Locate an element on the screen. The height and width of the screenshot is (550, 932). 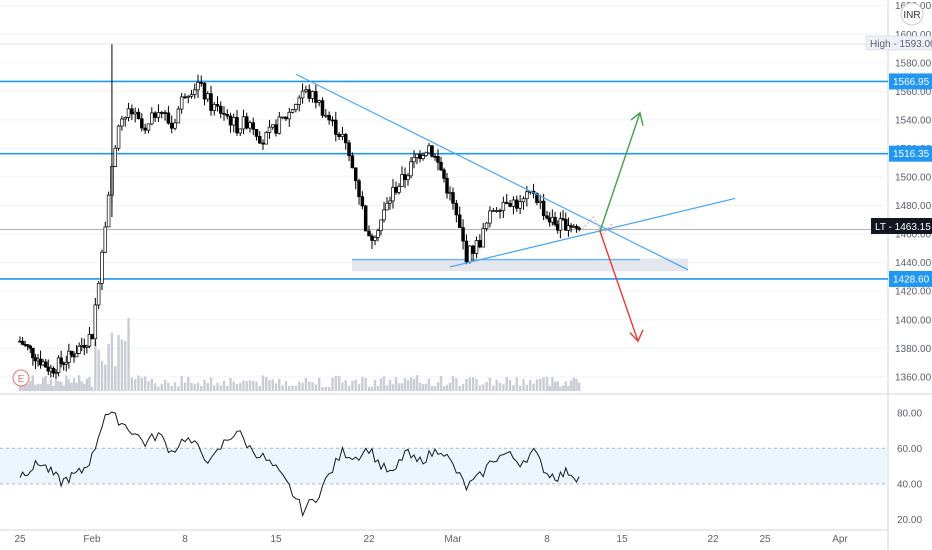
price-tick-label: 1600.00 is located at coordinates (913, 35).